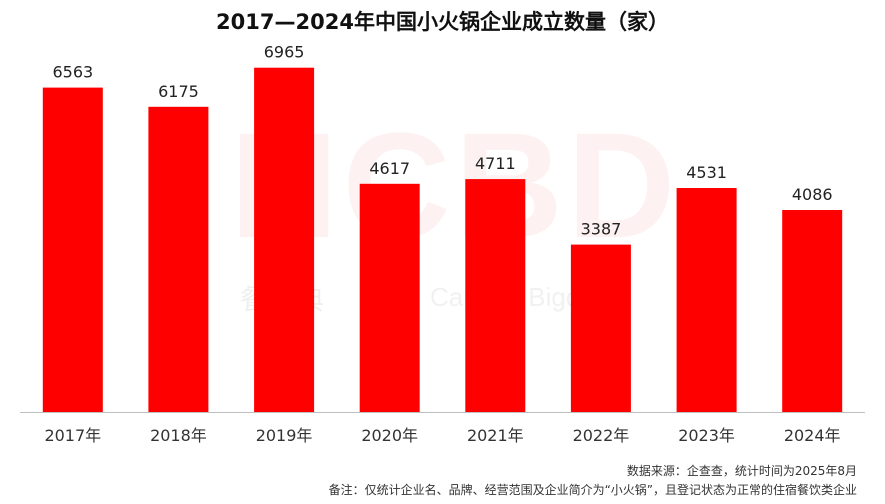 Image resolution: width=885 pixels, height=504 pixels. Describe the element at coordinates (178, 91) in the screenshot. I see `data-label: 6175` at that location.